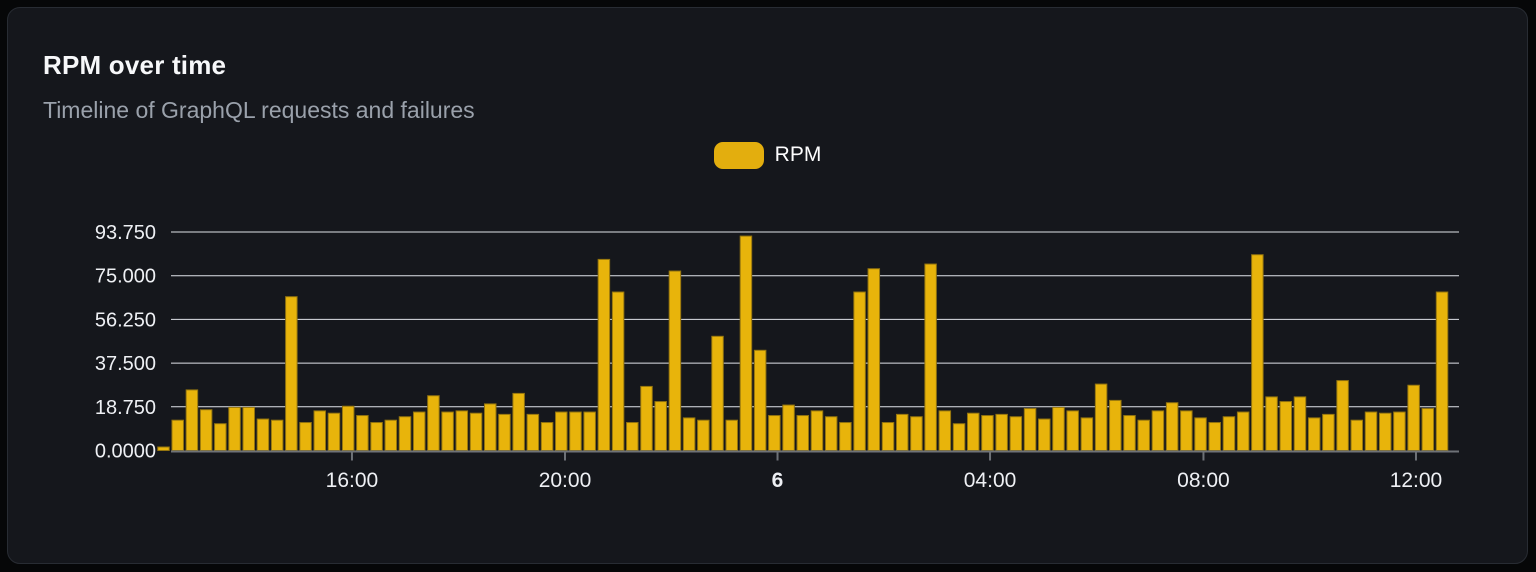  Describe the element at coordinates (1416, 480) in the screenshot. I see `x-axis-label: 12:00` at that location.